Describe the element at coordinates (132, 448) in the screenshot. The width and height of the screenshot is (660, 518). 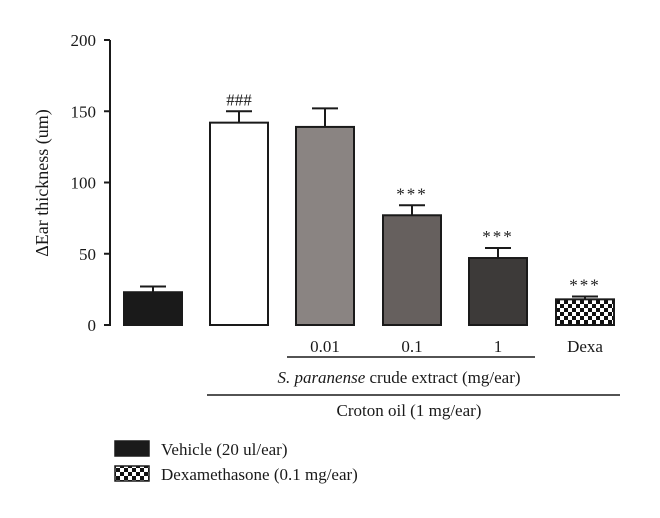
I see `legend-swatch-vehicle` at that location.